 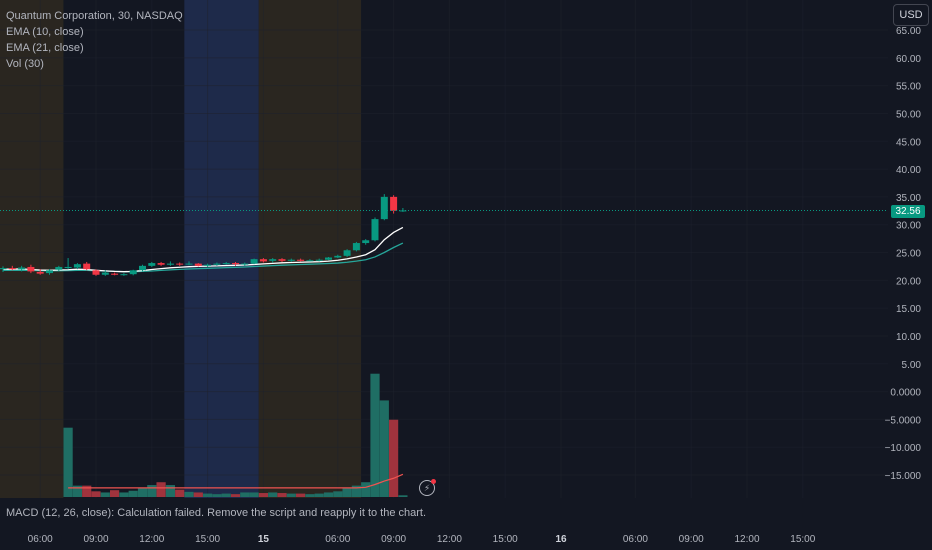 What do you see at coordinates (908, 337) in the screenshot?
I see `price-tick-label: 10.00` at bounding box center [908, 337].